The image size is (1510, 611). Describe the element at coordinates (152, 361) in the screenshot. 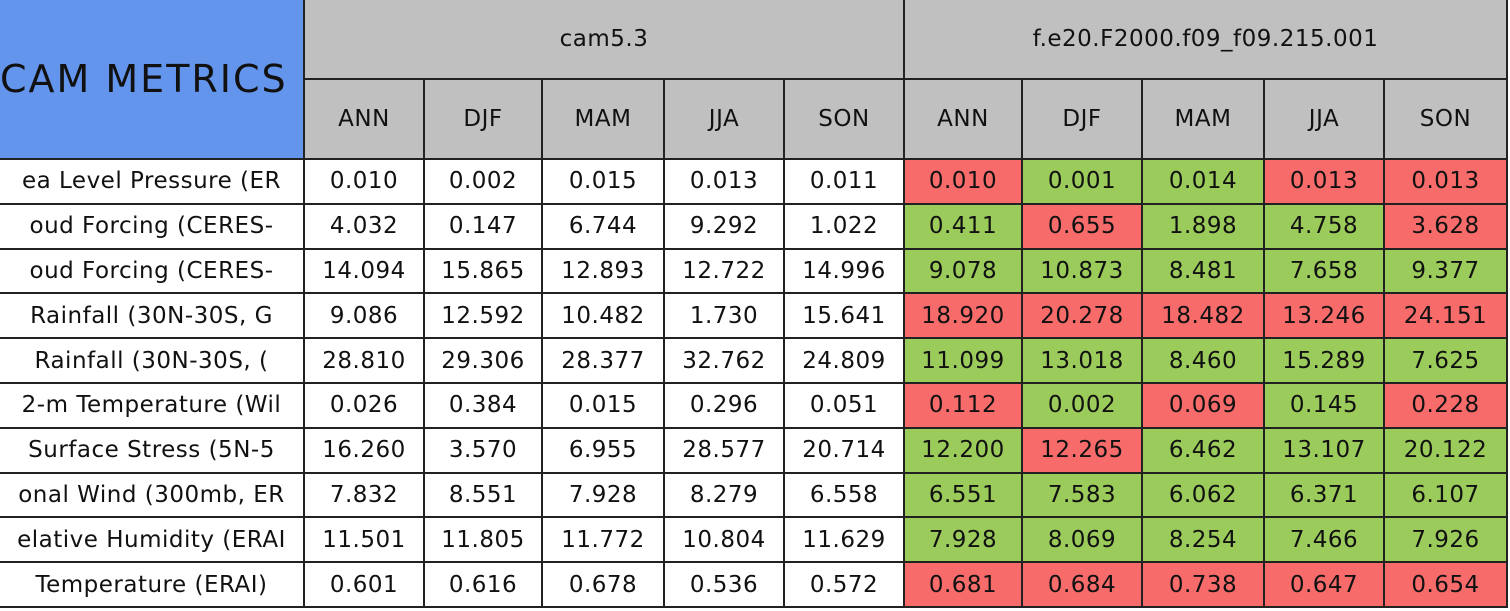

I see `row-label: Rainfall (30N-30S, (` at that location.